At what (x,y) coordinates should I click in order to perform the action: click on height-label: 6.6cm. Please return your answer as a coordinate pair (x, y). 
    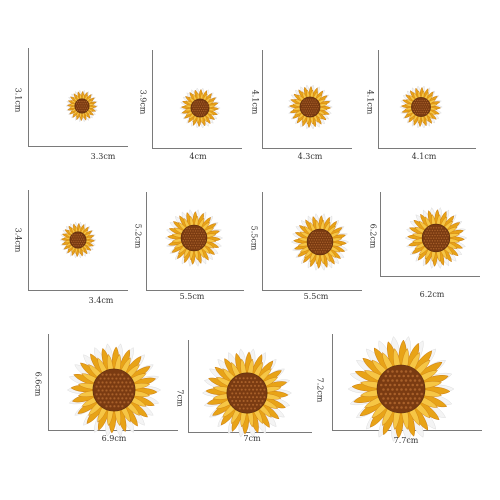
    Looking at the image, I should click on (38, 384).